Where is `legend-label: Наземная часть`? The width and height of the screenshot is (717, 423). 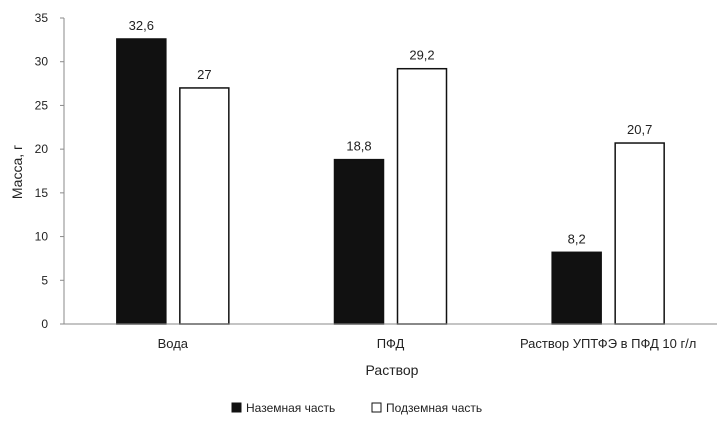 legend-label: Наземная часть is located at coordinates (290, 408).